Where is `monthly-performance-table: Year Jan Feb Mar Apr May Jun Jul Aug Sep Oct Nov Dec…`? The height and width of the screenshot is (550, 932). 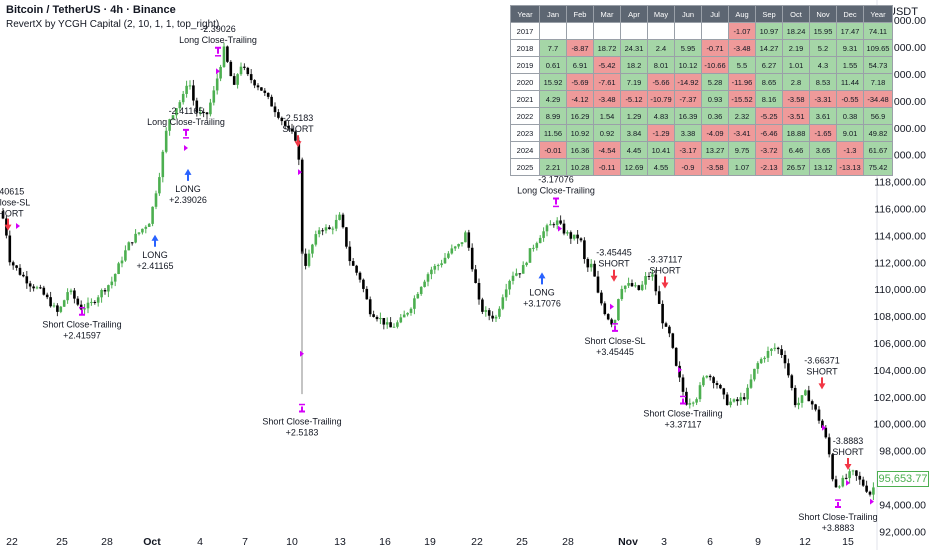 monthly-performance-table: Year Jan Feb Mar Apr May Jun Jul Aug Sep Oct Nov Dec… is located at coordinates (701, 90).